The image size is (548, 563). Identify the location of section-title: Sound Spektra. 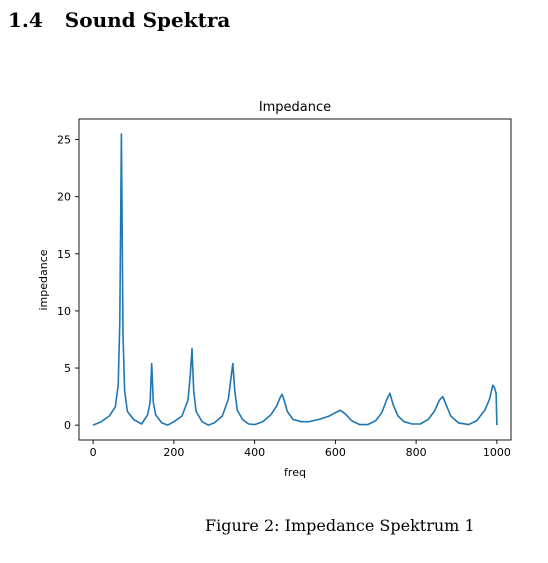
(147, 20).